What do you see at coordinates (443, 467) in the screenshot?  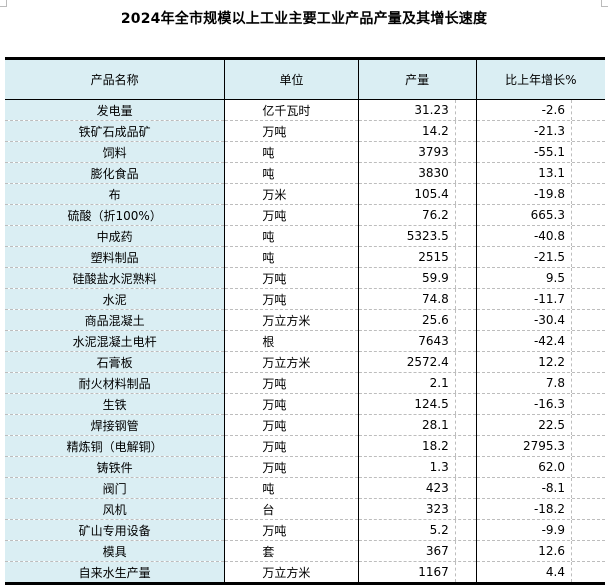 I see `cell-output-value: 1.3` at bounding box center [443, 467].